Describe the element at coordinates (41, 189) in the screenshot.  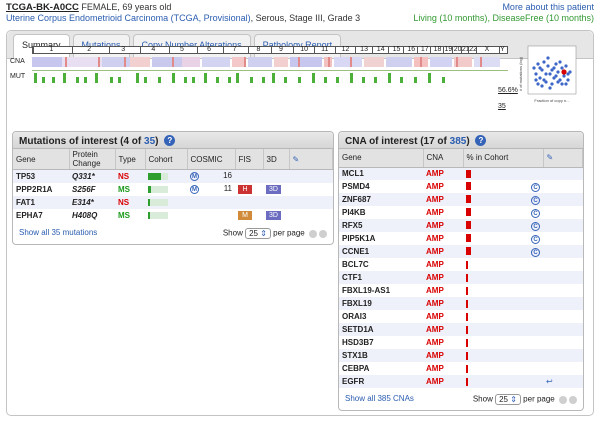
I see `gene-name: PPP2R1A` at that location.